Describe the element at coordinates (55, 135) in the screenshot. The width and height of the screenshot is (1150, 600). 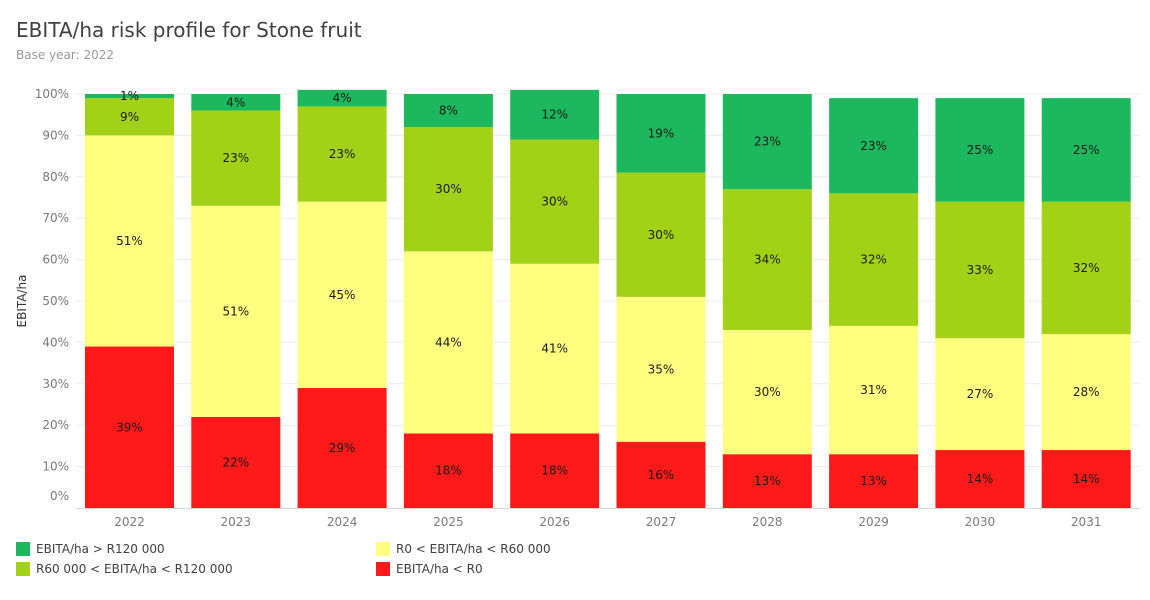
I see `y-tick-label: 90%` at that location.